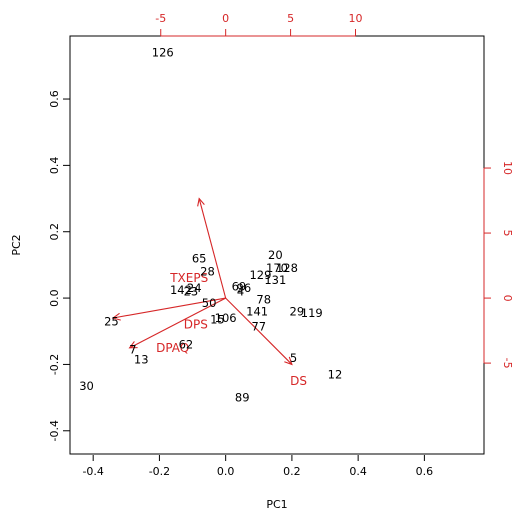 This screenshot has width=518, height=520. I want to click on x-tick-label: 0.2, so click(292, 471).